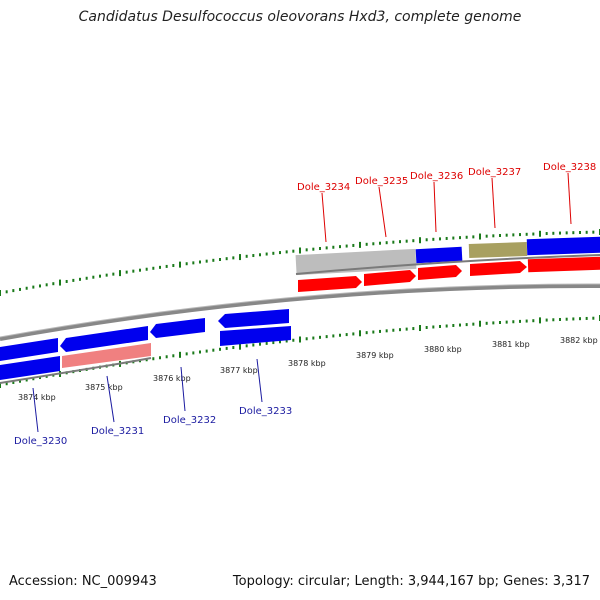 The image size is (600, 600). I want to click on gene-label-dole-3237: Dole_3237, so click(494, 172).